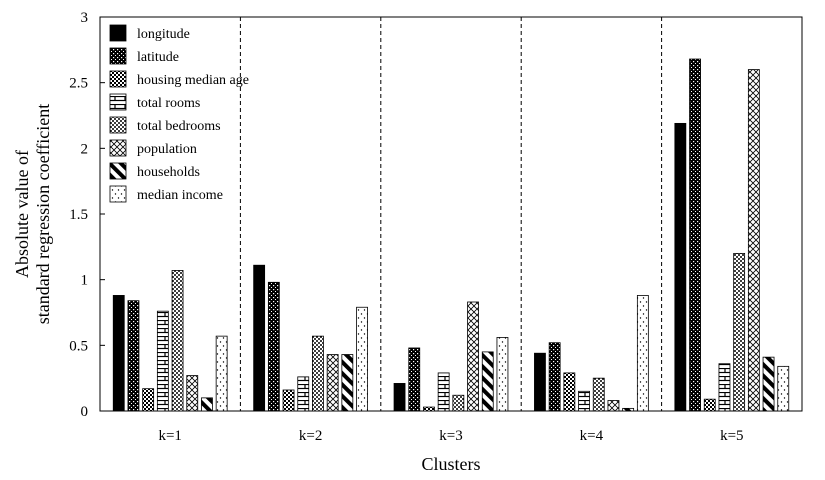 The height and width of the screenshot is (480, 825). What do you see at coordinates (592, 436) in the screenshot?
I see `x-tick-label: k=4` at bounding box center [592, 436].